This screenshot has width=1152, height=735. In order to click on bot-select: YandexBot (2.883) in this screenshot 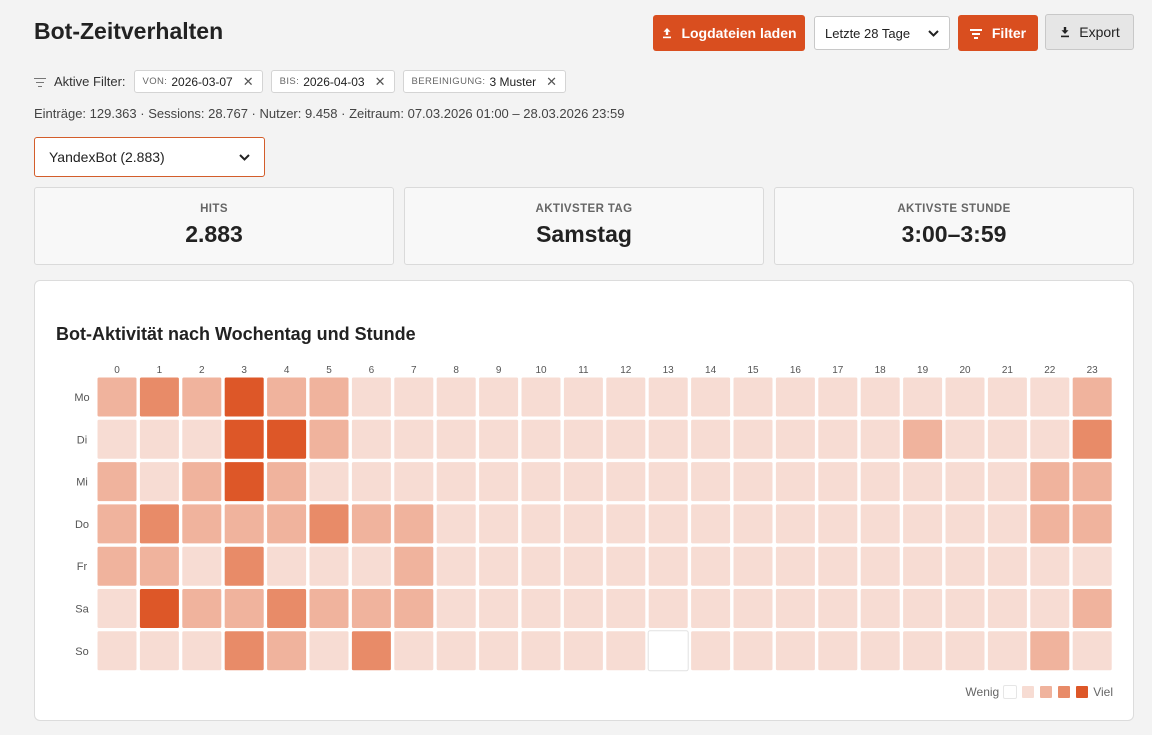, I will do `click(149, 157)`.